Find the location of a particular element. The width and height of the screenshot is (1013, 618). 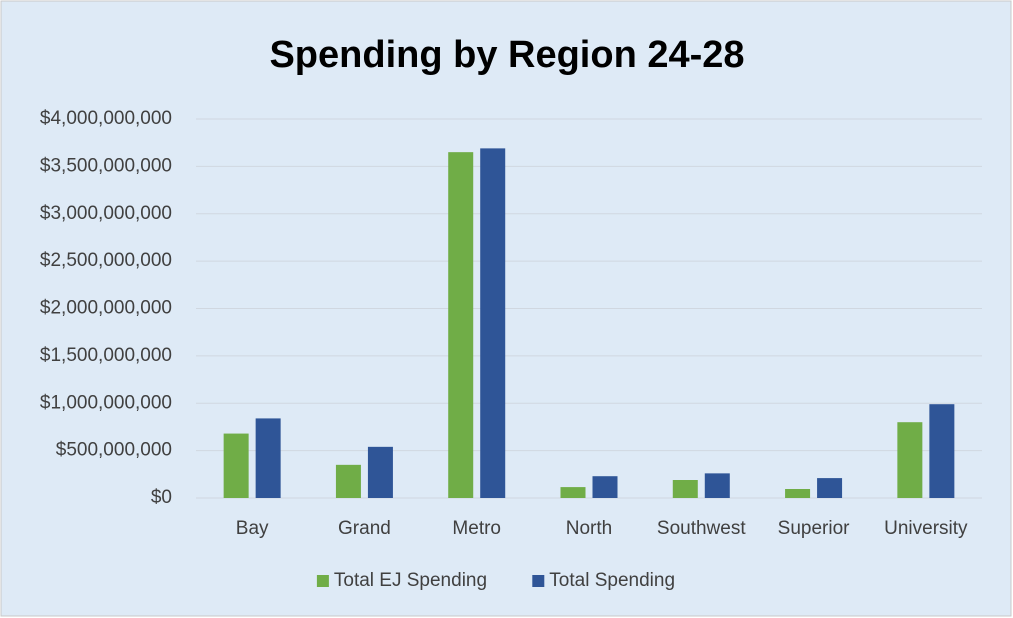

y-tick-label: $2,000,000,000 is located at coordinates (106, 308).